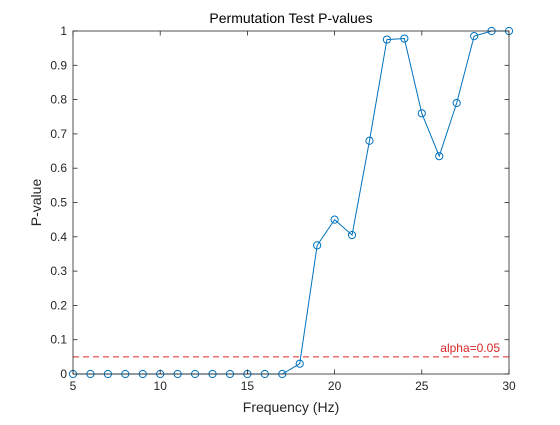 Image resolution: width=560 pixels, height=425 pixels. What do you see at coordinates (509, 386) in the screenshot?
I see `x-tick-label: 30` at bounding box center [509, 386].